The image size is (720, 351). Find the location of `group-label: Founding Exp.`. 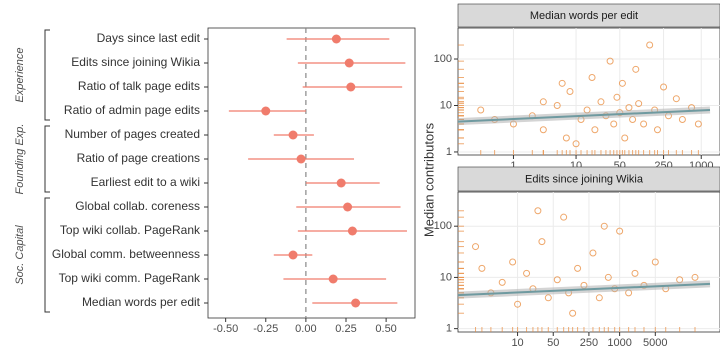

group-label: Founding Exp. is located at coordinates (20, 159).